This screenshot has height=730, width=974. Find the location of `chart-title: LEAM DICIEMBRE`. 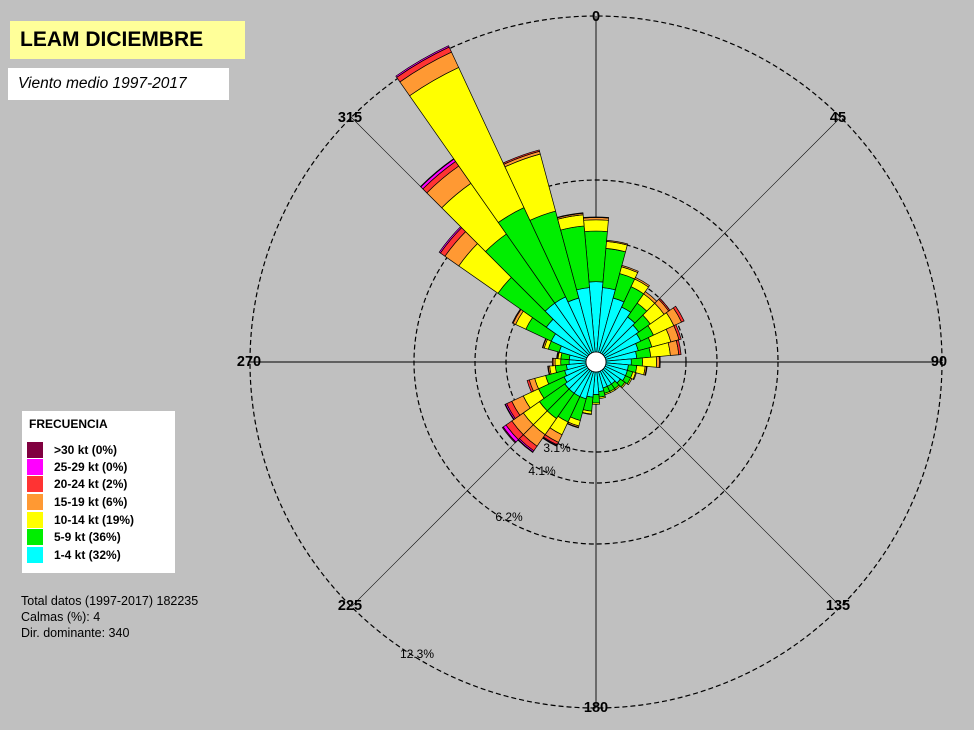

chart-title: LEAM DICIEMBRE is located at coordinates (127, 40).